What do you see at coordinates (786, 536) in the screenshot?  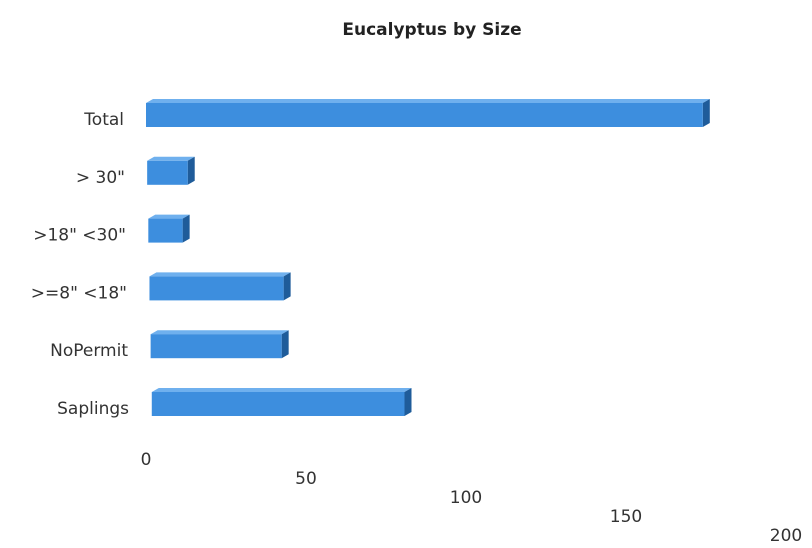 I see `x-tick-label: 200` at bounding box center [786, 536].